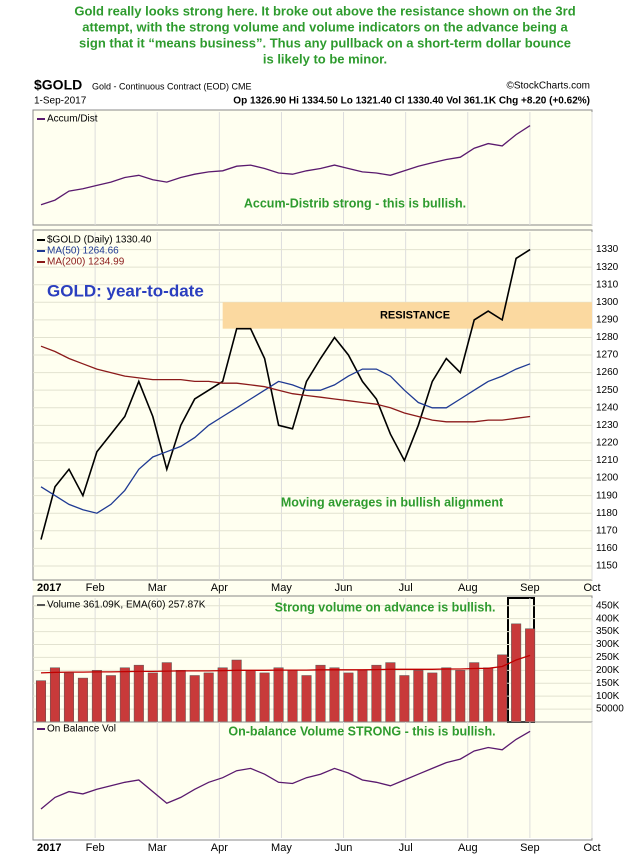  I want to click on panel-annotation: Accum-Distrib strong - this is bullish., so click(355, 203).